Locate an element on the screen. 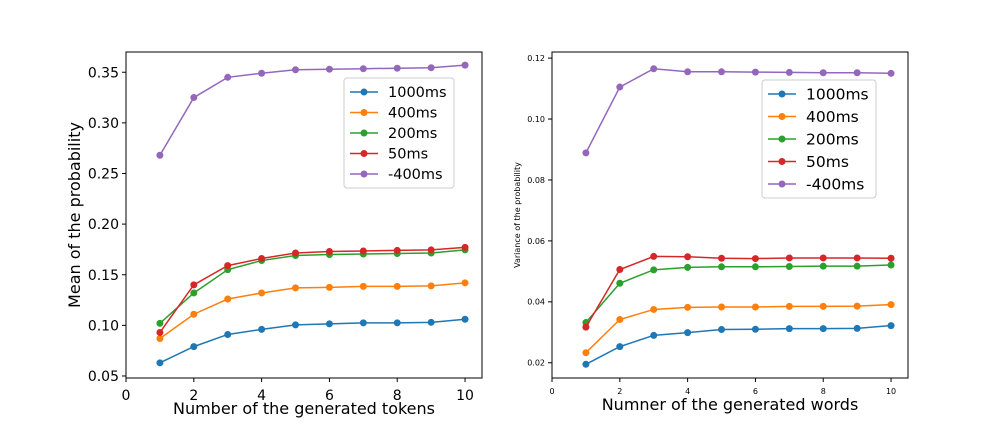 This screenshot has width=1008, height=432. y-tick-label: 0.30 is located at coordinates (103, 124).